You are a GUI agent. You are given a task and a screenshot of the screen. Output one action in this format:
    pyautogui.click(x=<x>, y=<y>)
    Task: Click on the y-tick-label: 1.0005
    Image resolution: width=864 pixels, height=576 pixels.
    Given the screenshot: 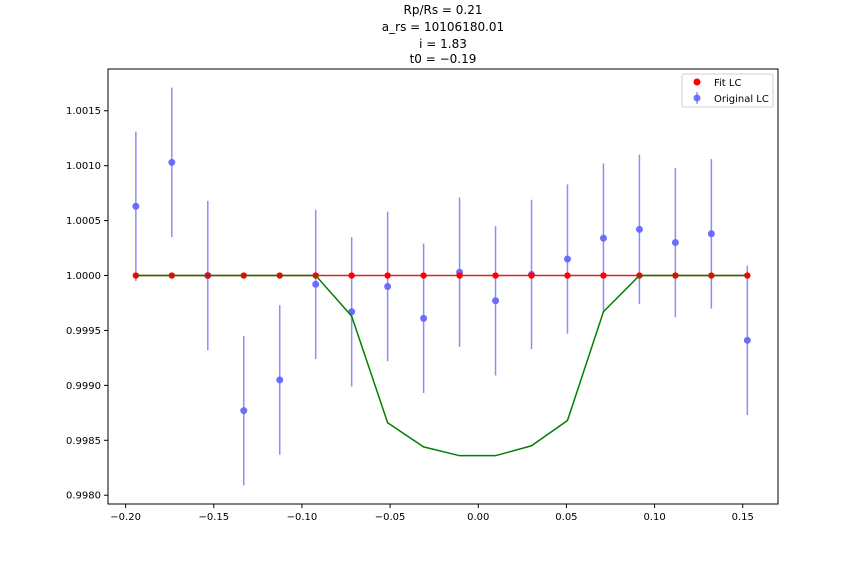 What is the action you would take?
    pyautogui.click(x=83, y=221)
    